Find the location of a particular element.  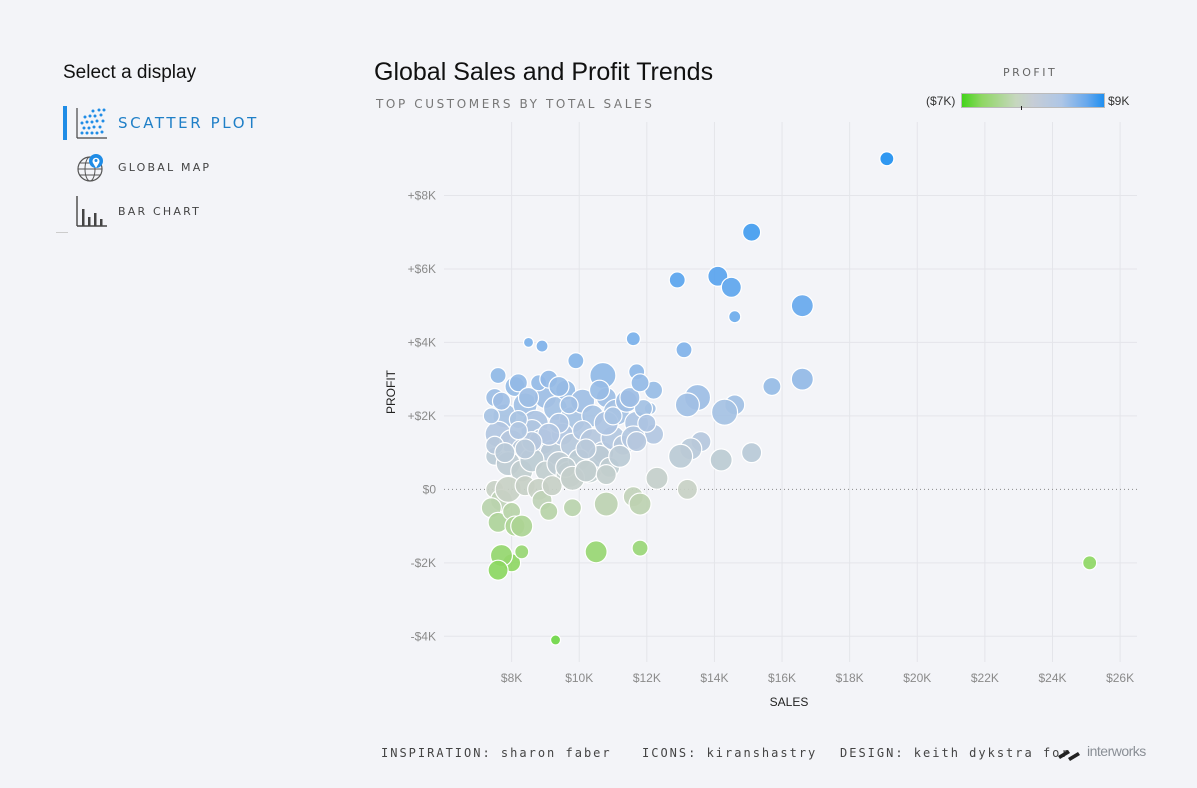

nav-item-global-map: GLOBAL MAP is located at coordinates (181, 167).